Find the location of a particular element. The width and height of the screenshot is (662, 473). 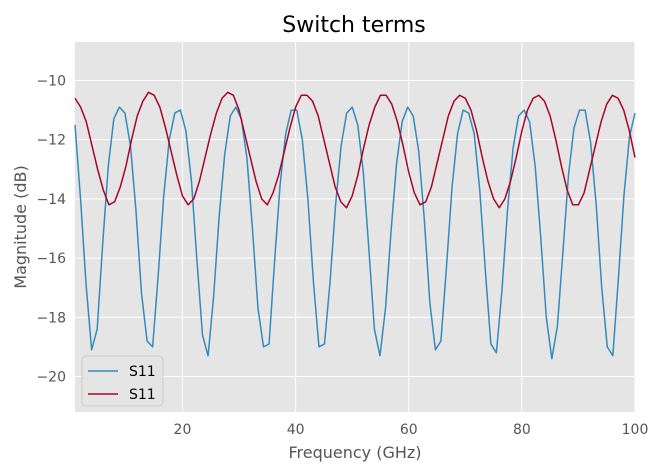

chart-title: Switch terms is located at coordinates (353, 25).